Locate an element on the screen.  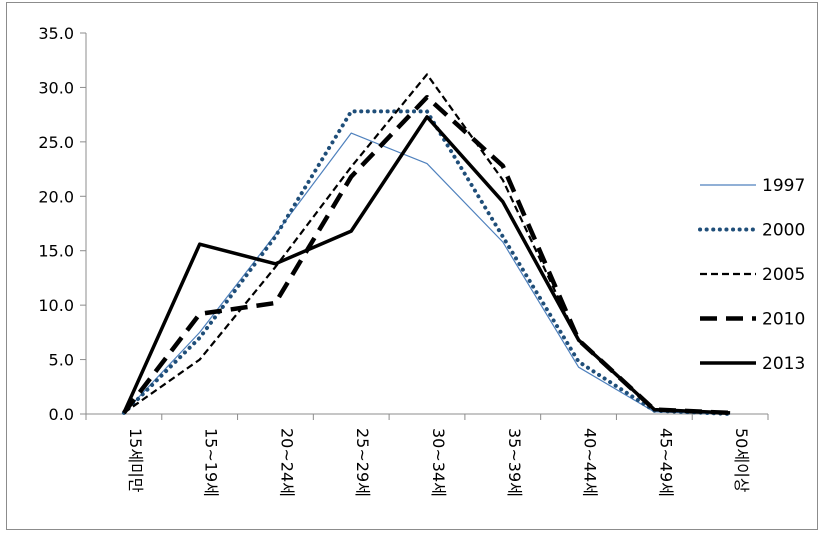
x-tick-label: 30~34세 is located at coordinates (438, 462).